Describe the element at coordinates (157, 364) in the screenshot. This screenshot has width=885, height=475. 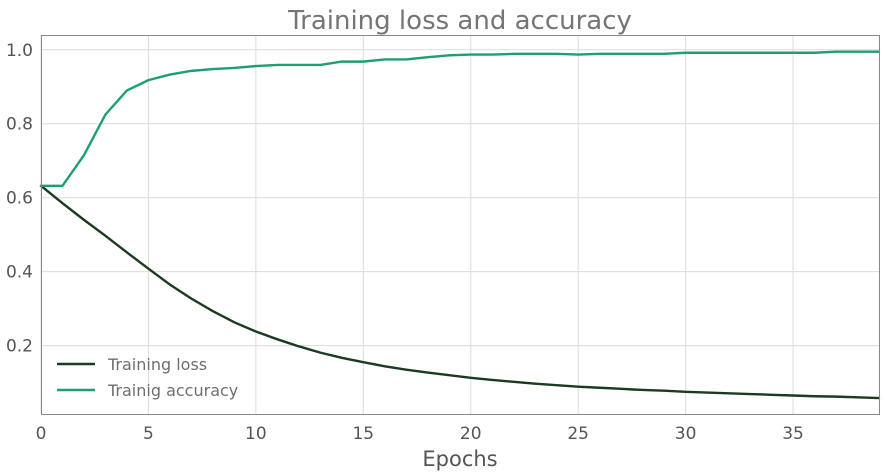
I see `legend-label-training-loss: Training loss` at that location.